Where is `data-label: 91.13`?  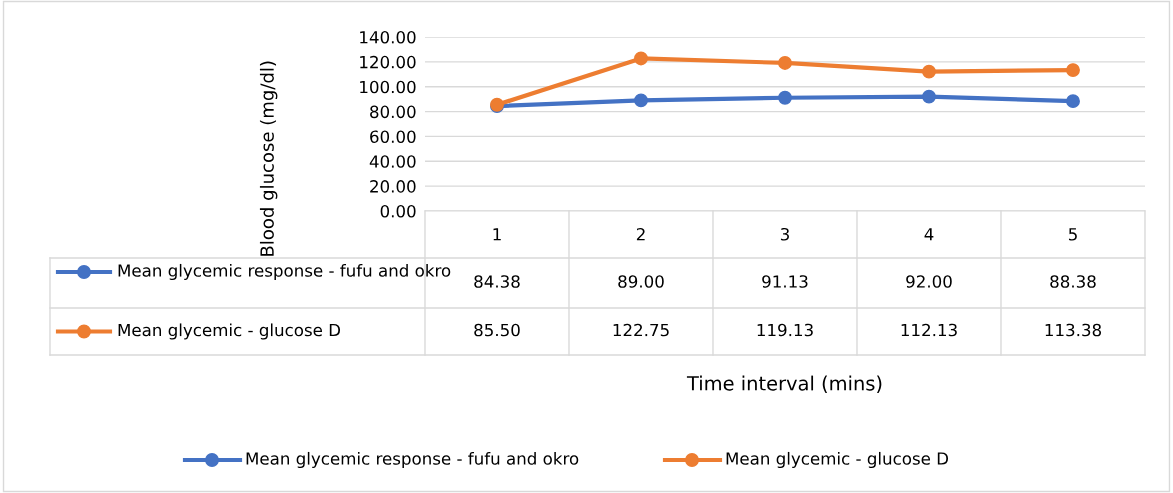
data-label: 91.13 is located at coordinates (785, 281).